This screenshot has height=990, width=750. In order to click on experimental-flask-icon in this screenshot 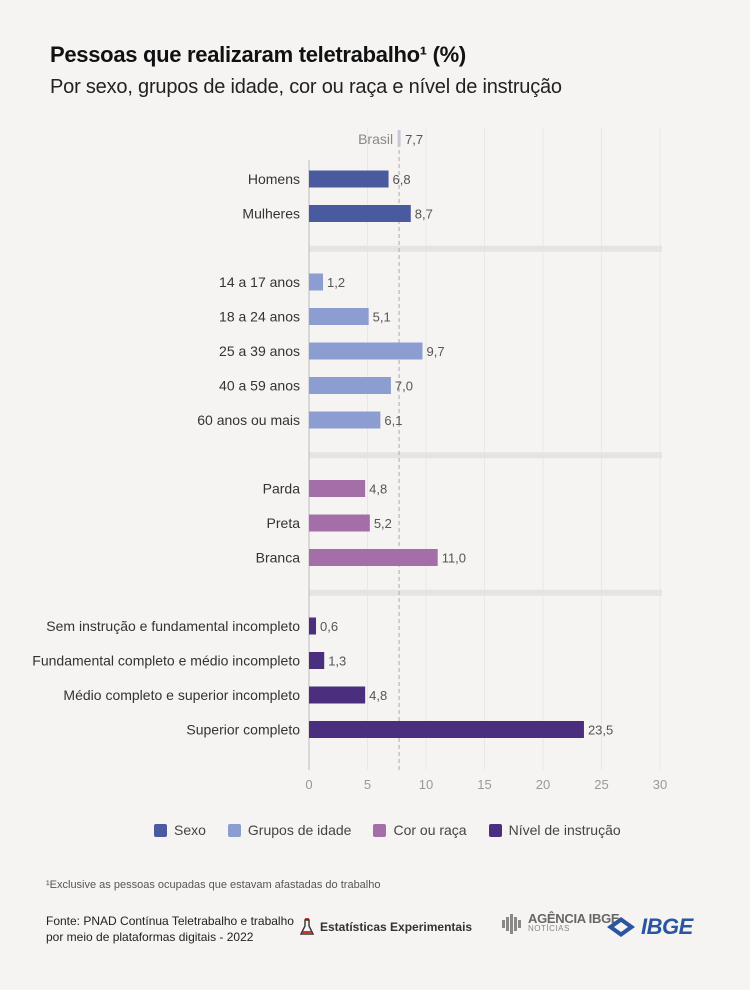, I will do `click(307, 926)`.